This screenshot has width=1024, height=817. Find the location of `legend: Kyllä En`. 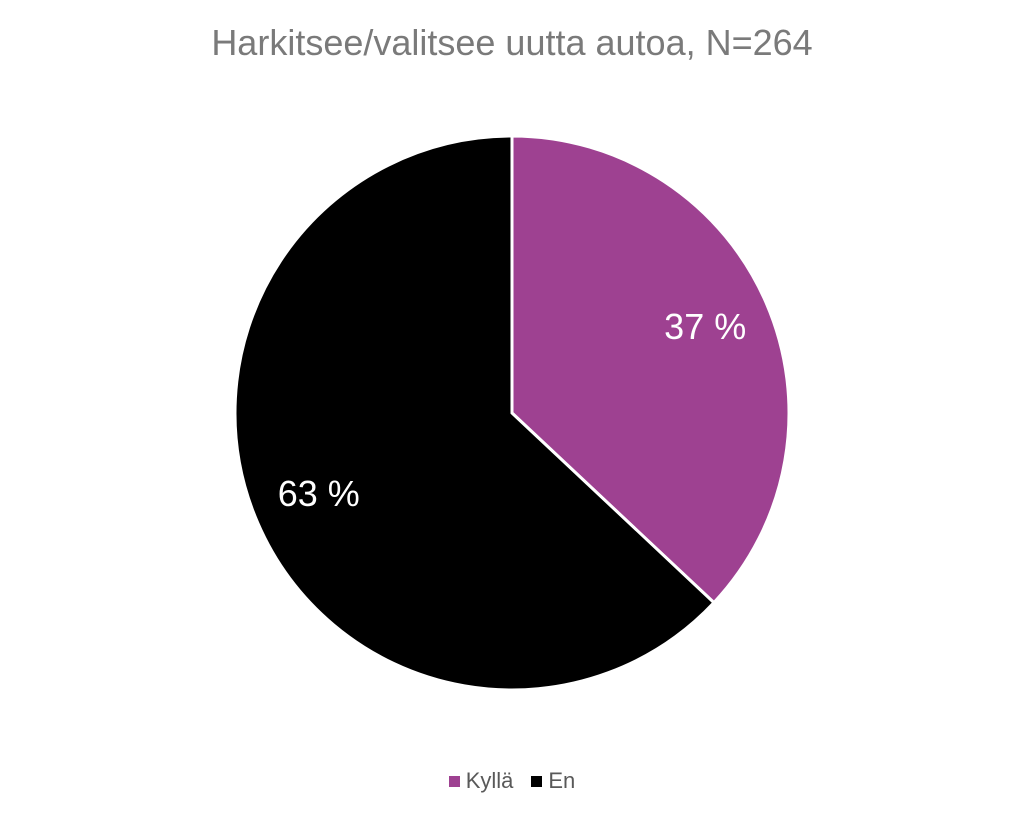

legend: Kyllä En is located at coordinates (512, 781).